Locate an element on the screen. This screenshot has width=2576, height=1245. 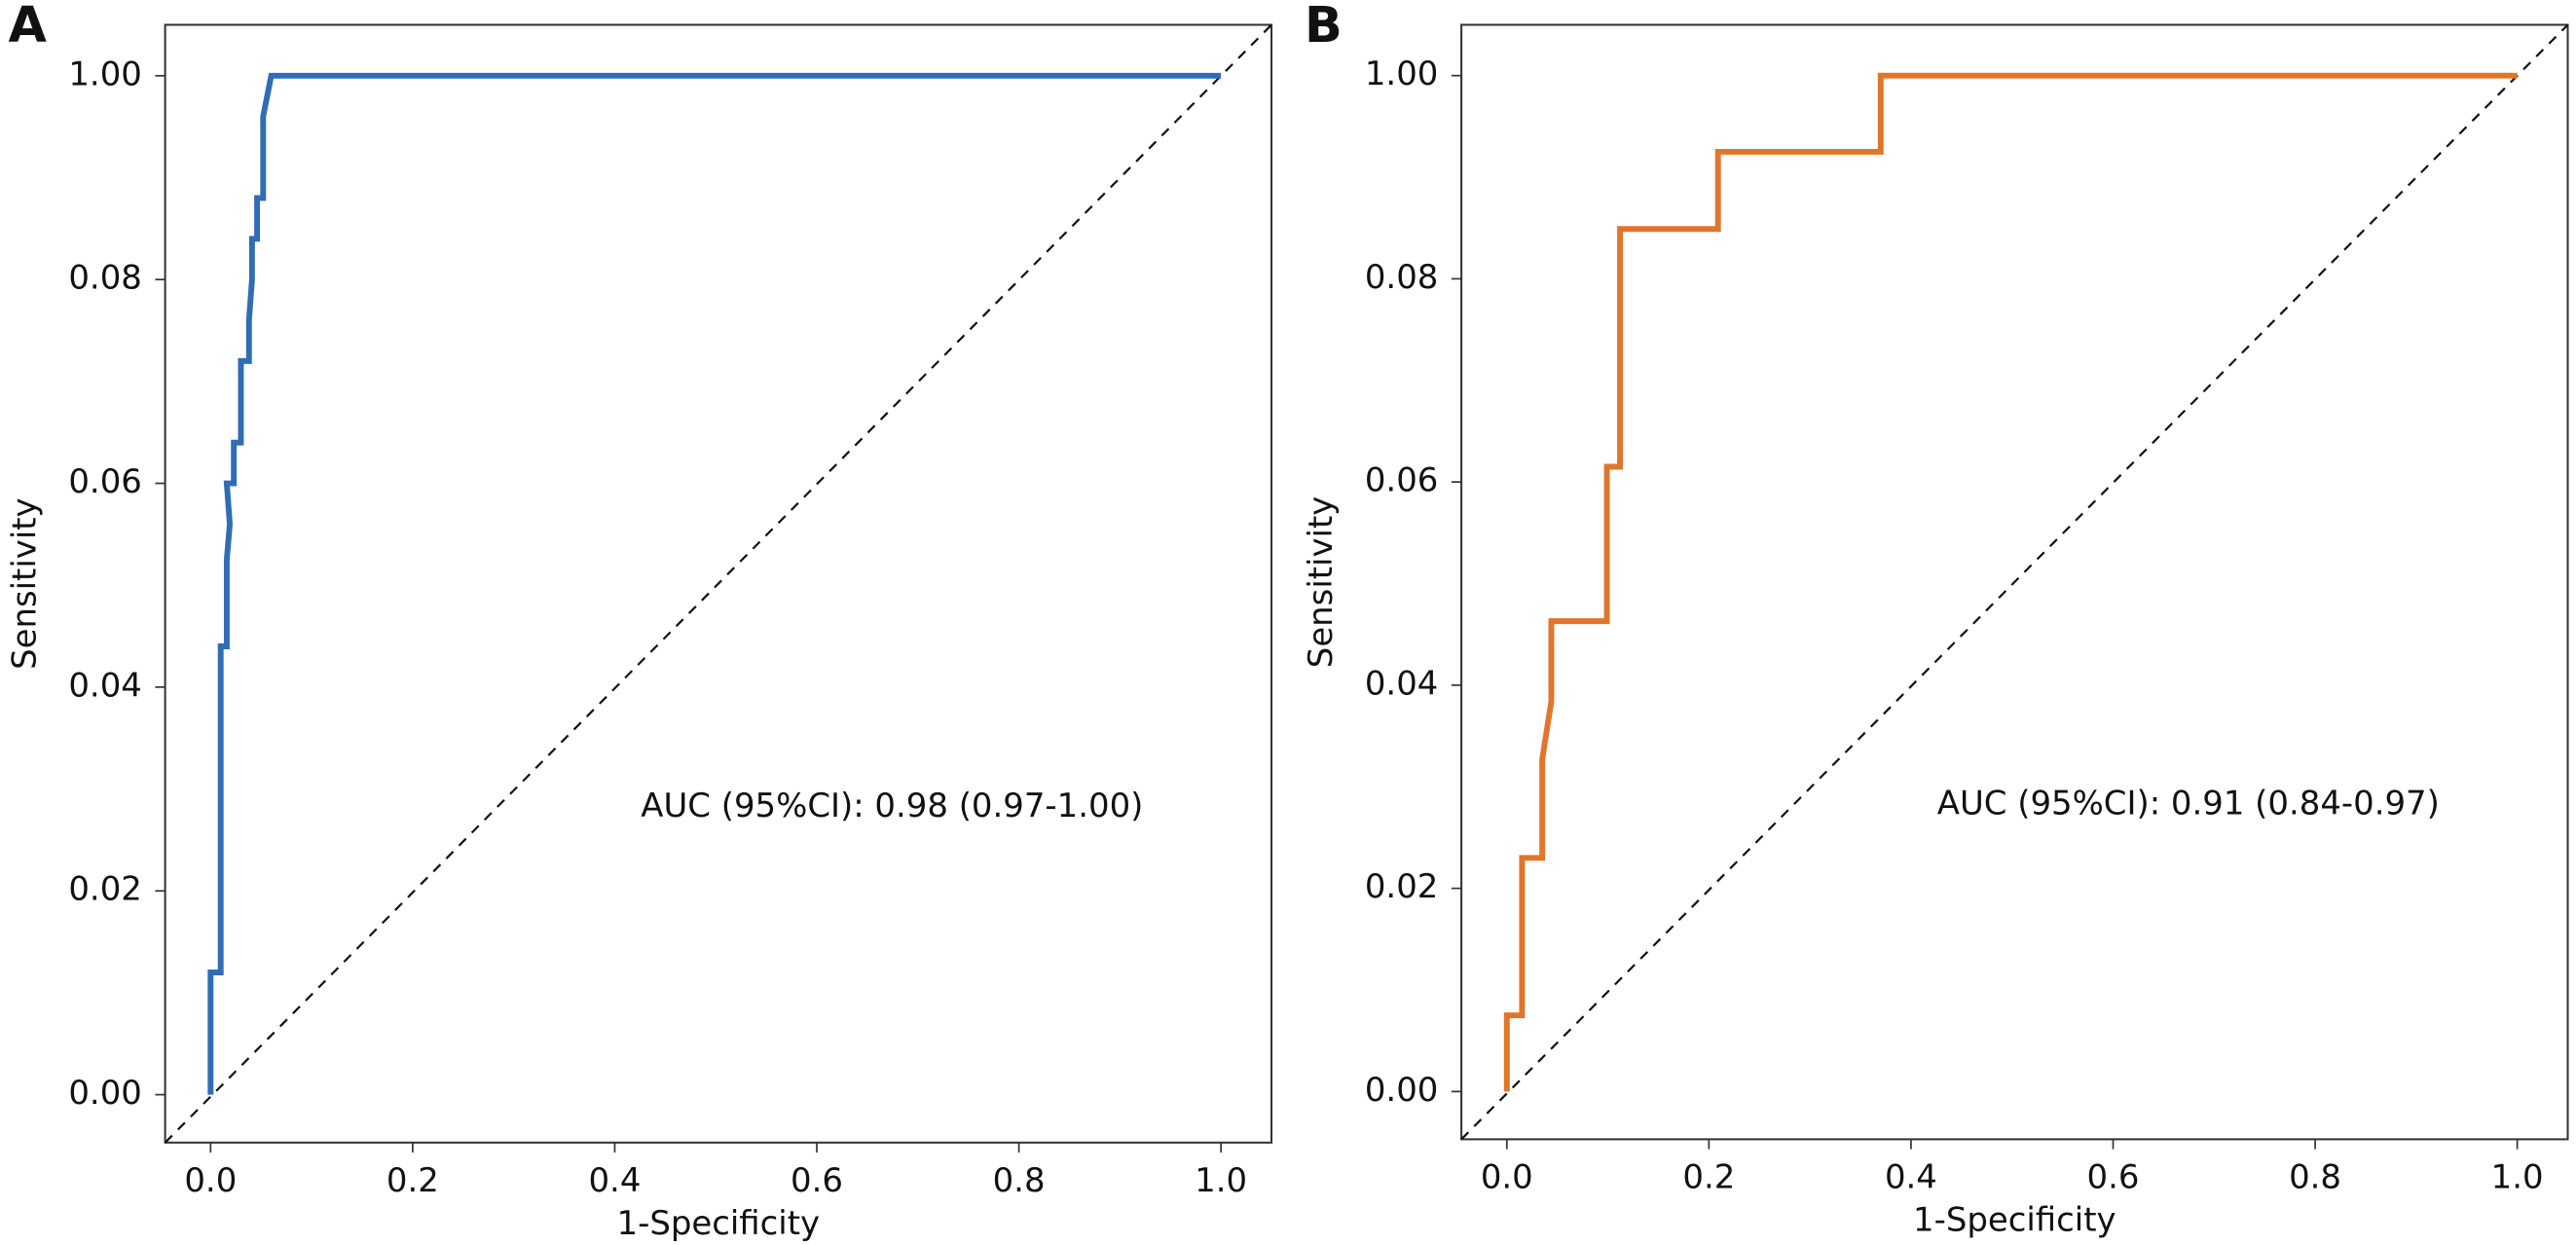
auc-annotation: AUC (95%CI): 0.98 (0.97-1.00) is located at coordinates (892, 805).